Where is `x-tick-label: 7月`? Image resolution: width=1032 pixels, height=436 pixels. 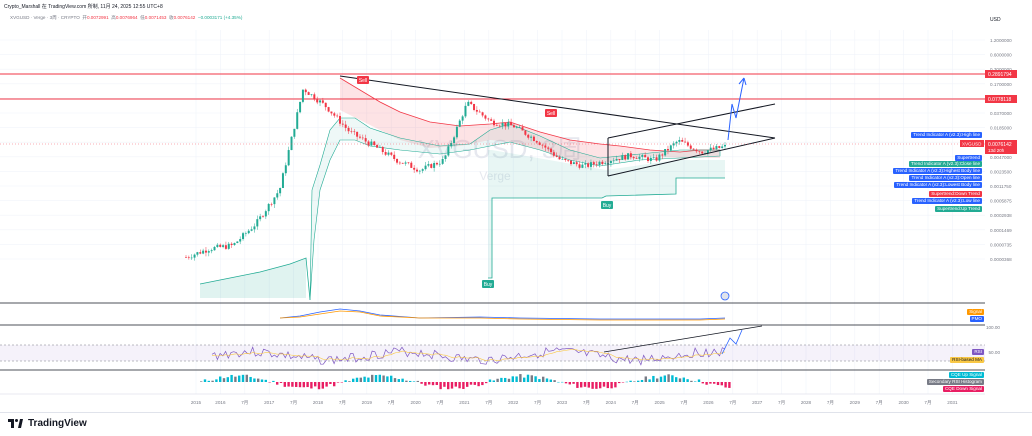 x-tick-label: 7月 is located at coordinates (586, 403).